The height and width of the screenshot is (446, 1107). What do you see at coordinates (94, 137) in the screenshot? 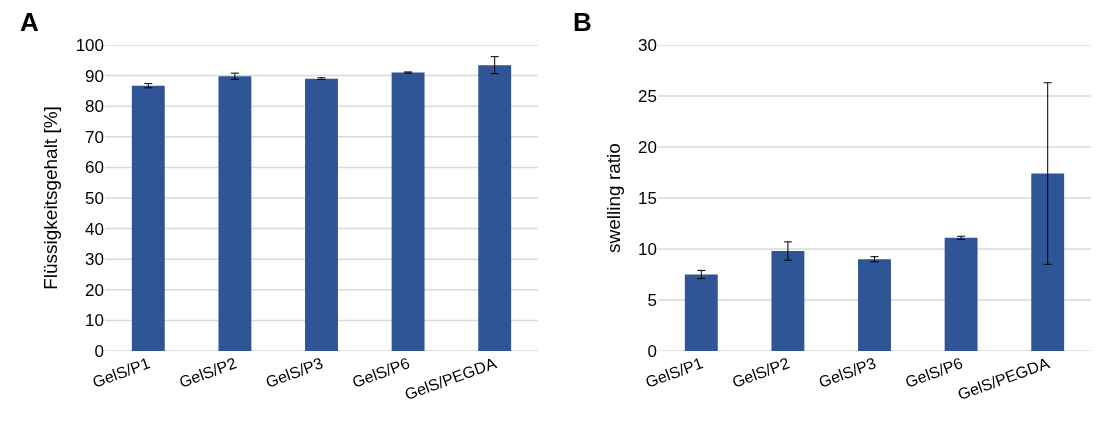
I see `y-tick-label: 70` at bounding box center [94, 137].